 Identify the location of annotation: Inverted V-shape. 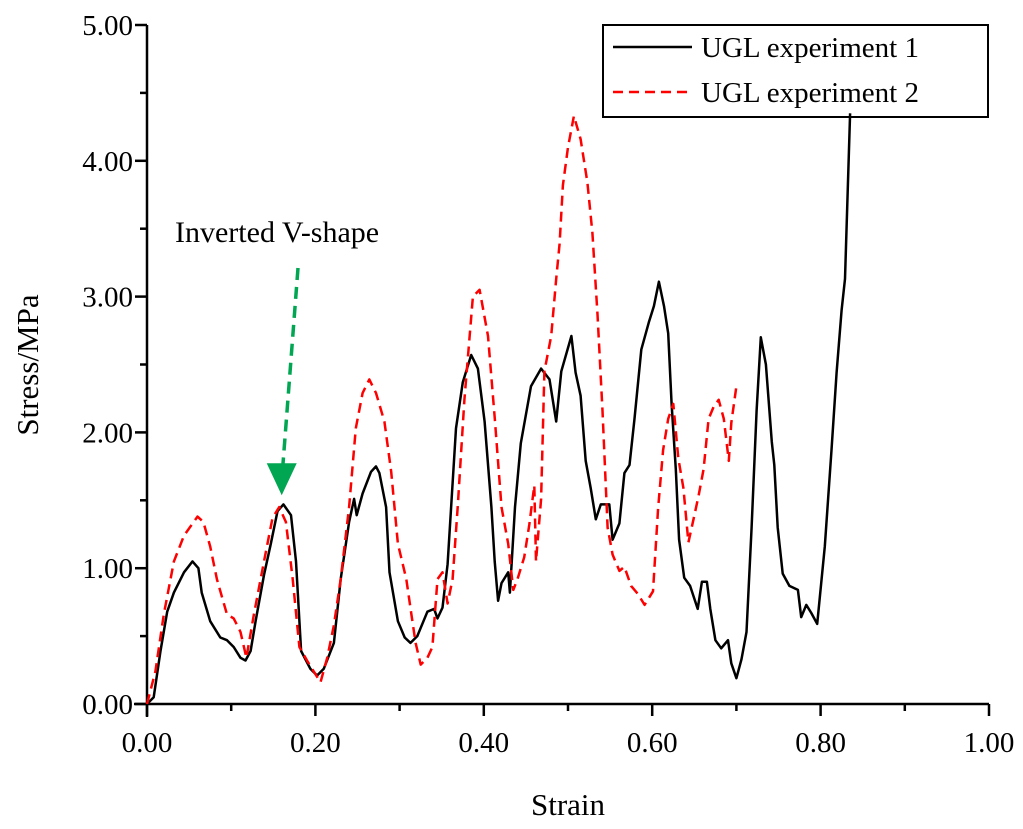
(277, 356).